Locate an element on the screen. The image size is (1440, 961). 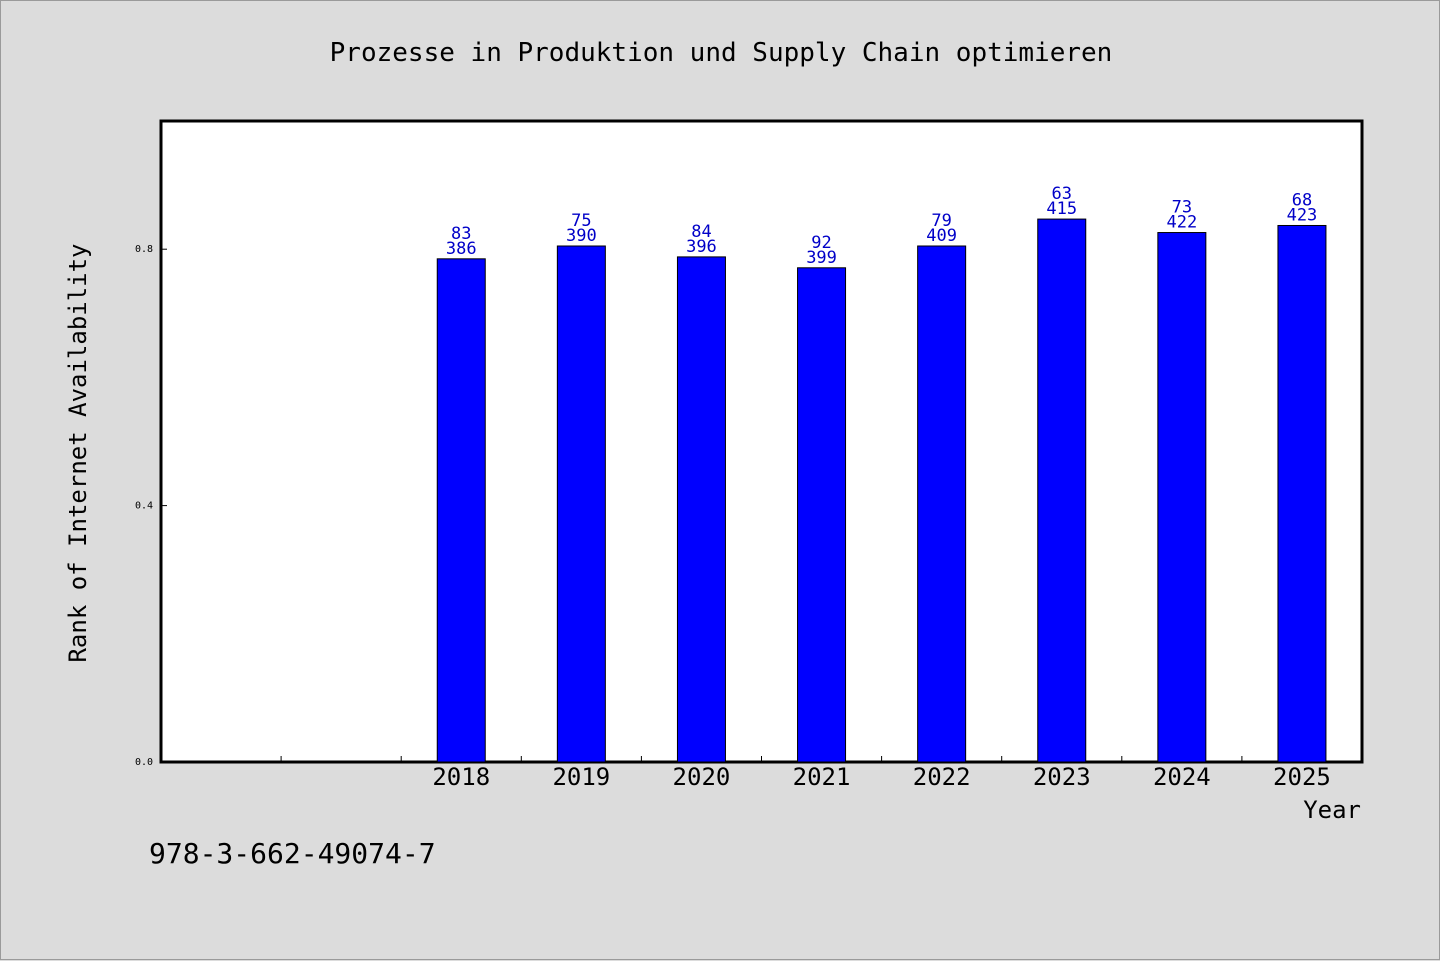
bar-2024 is located at coordinates (1182, 497).